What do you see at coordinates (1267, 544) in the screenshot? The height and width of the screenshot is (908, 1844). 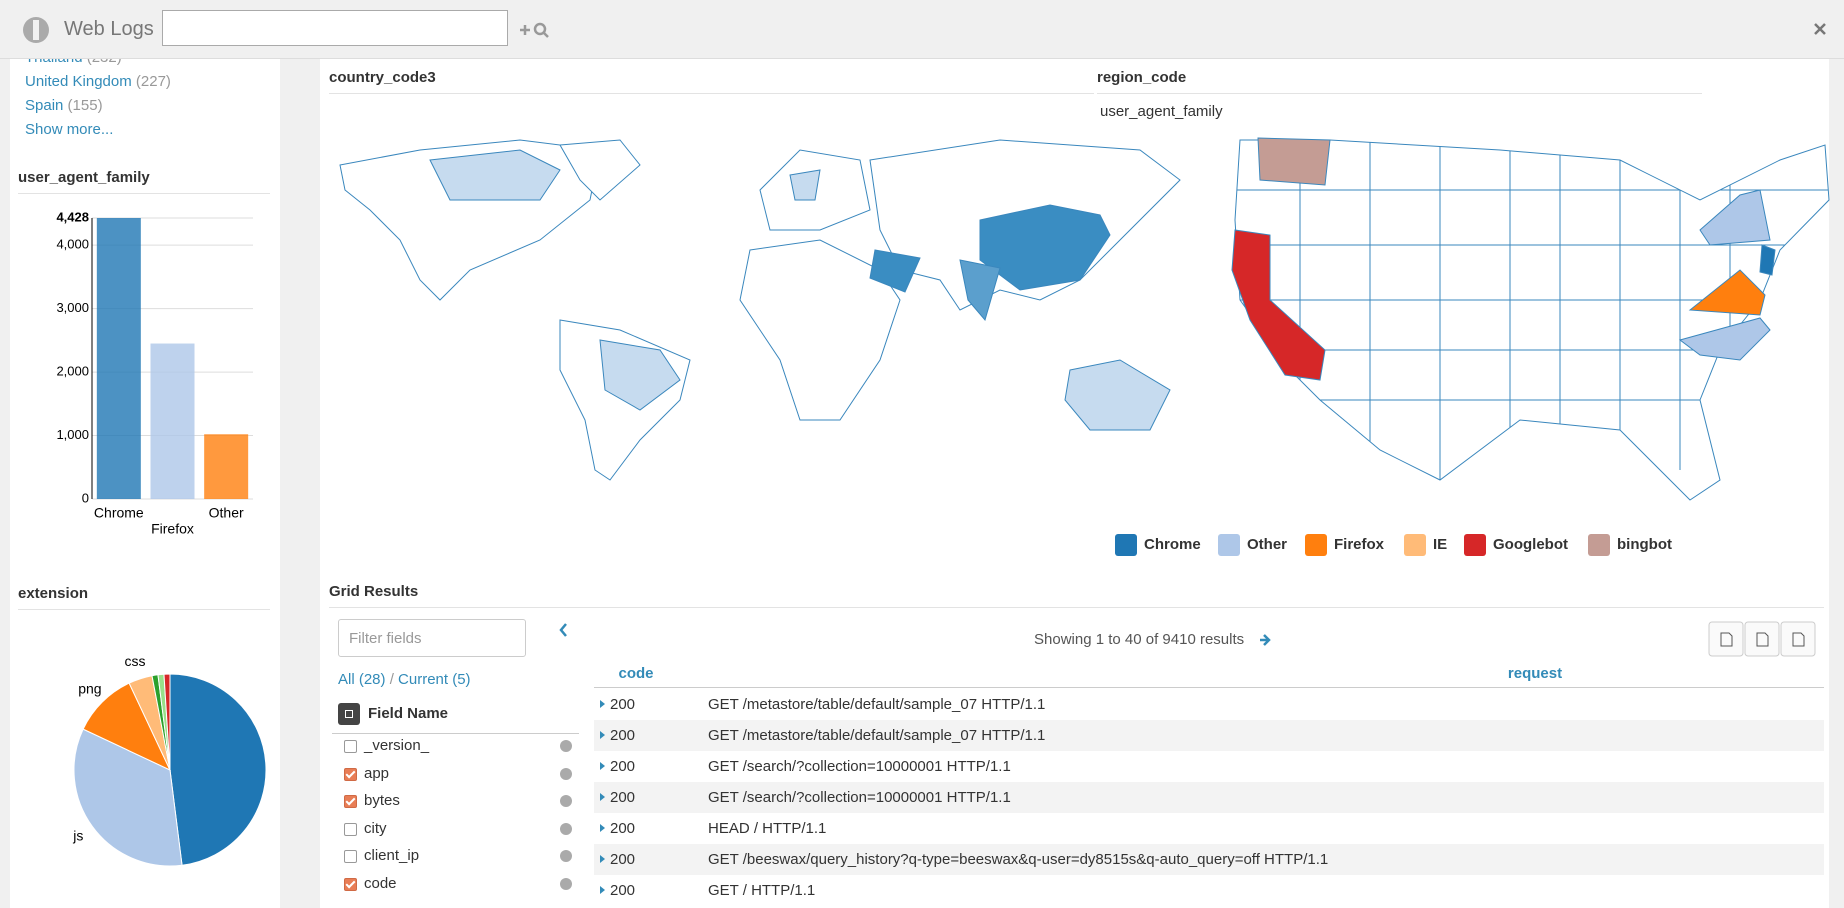 I see `legend-label: Other` at bounding box center [1267, 544].